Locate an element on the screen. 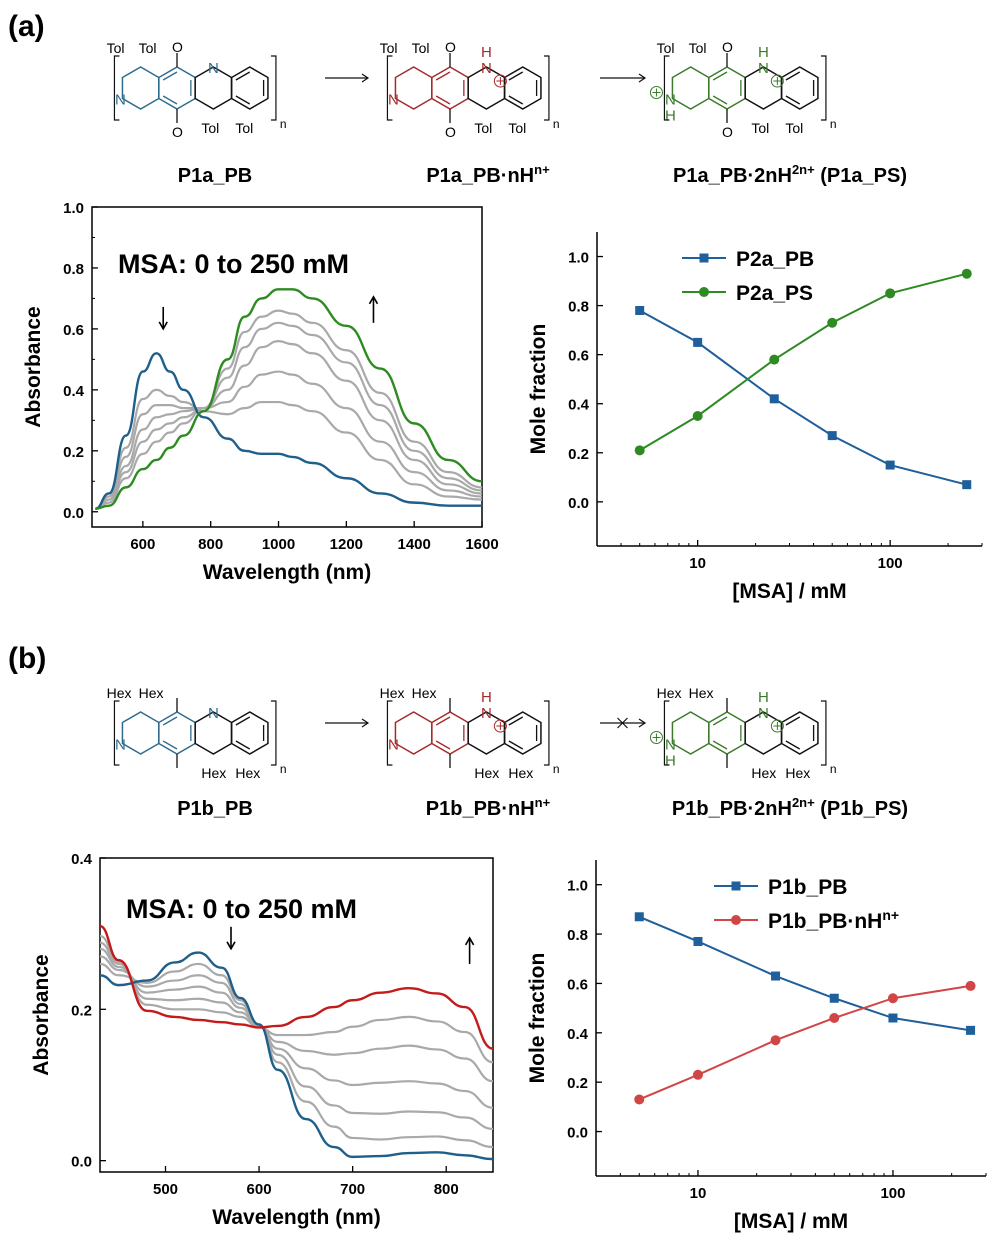 The image size is (987, 1243). y-tick-label: 0.6 is located at coordinates (578, 356).